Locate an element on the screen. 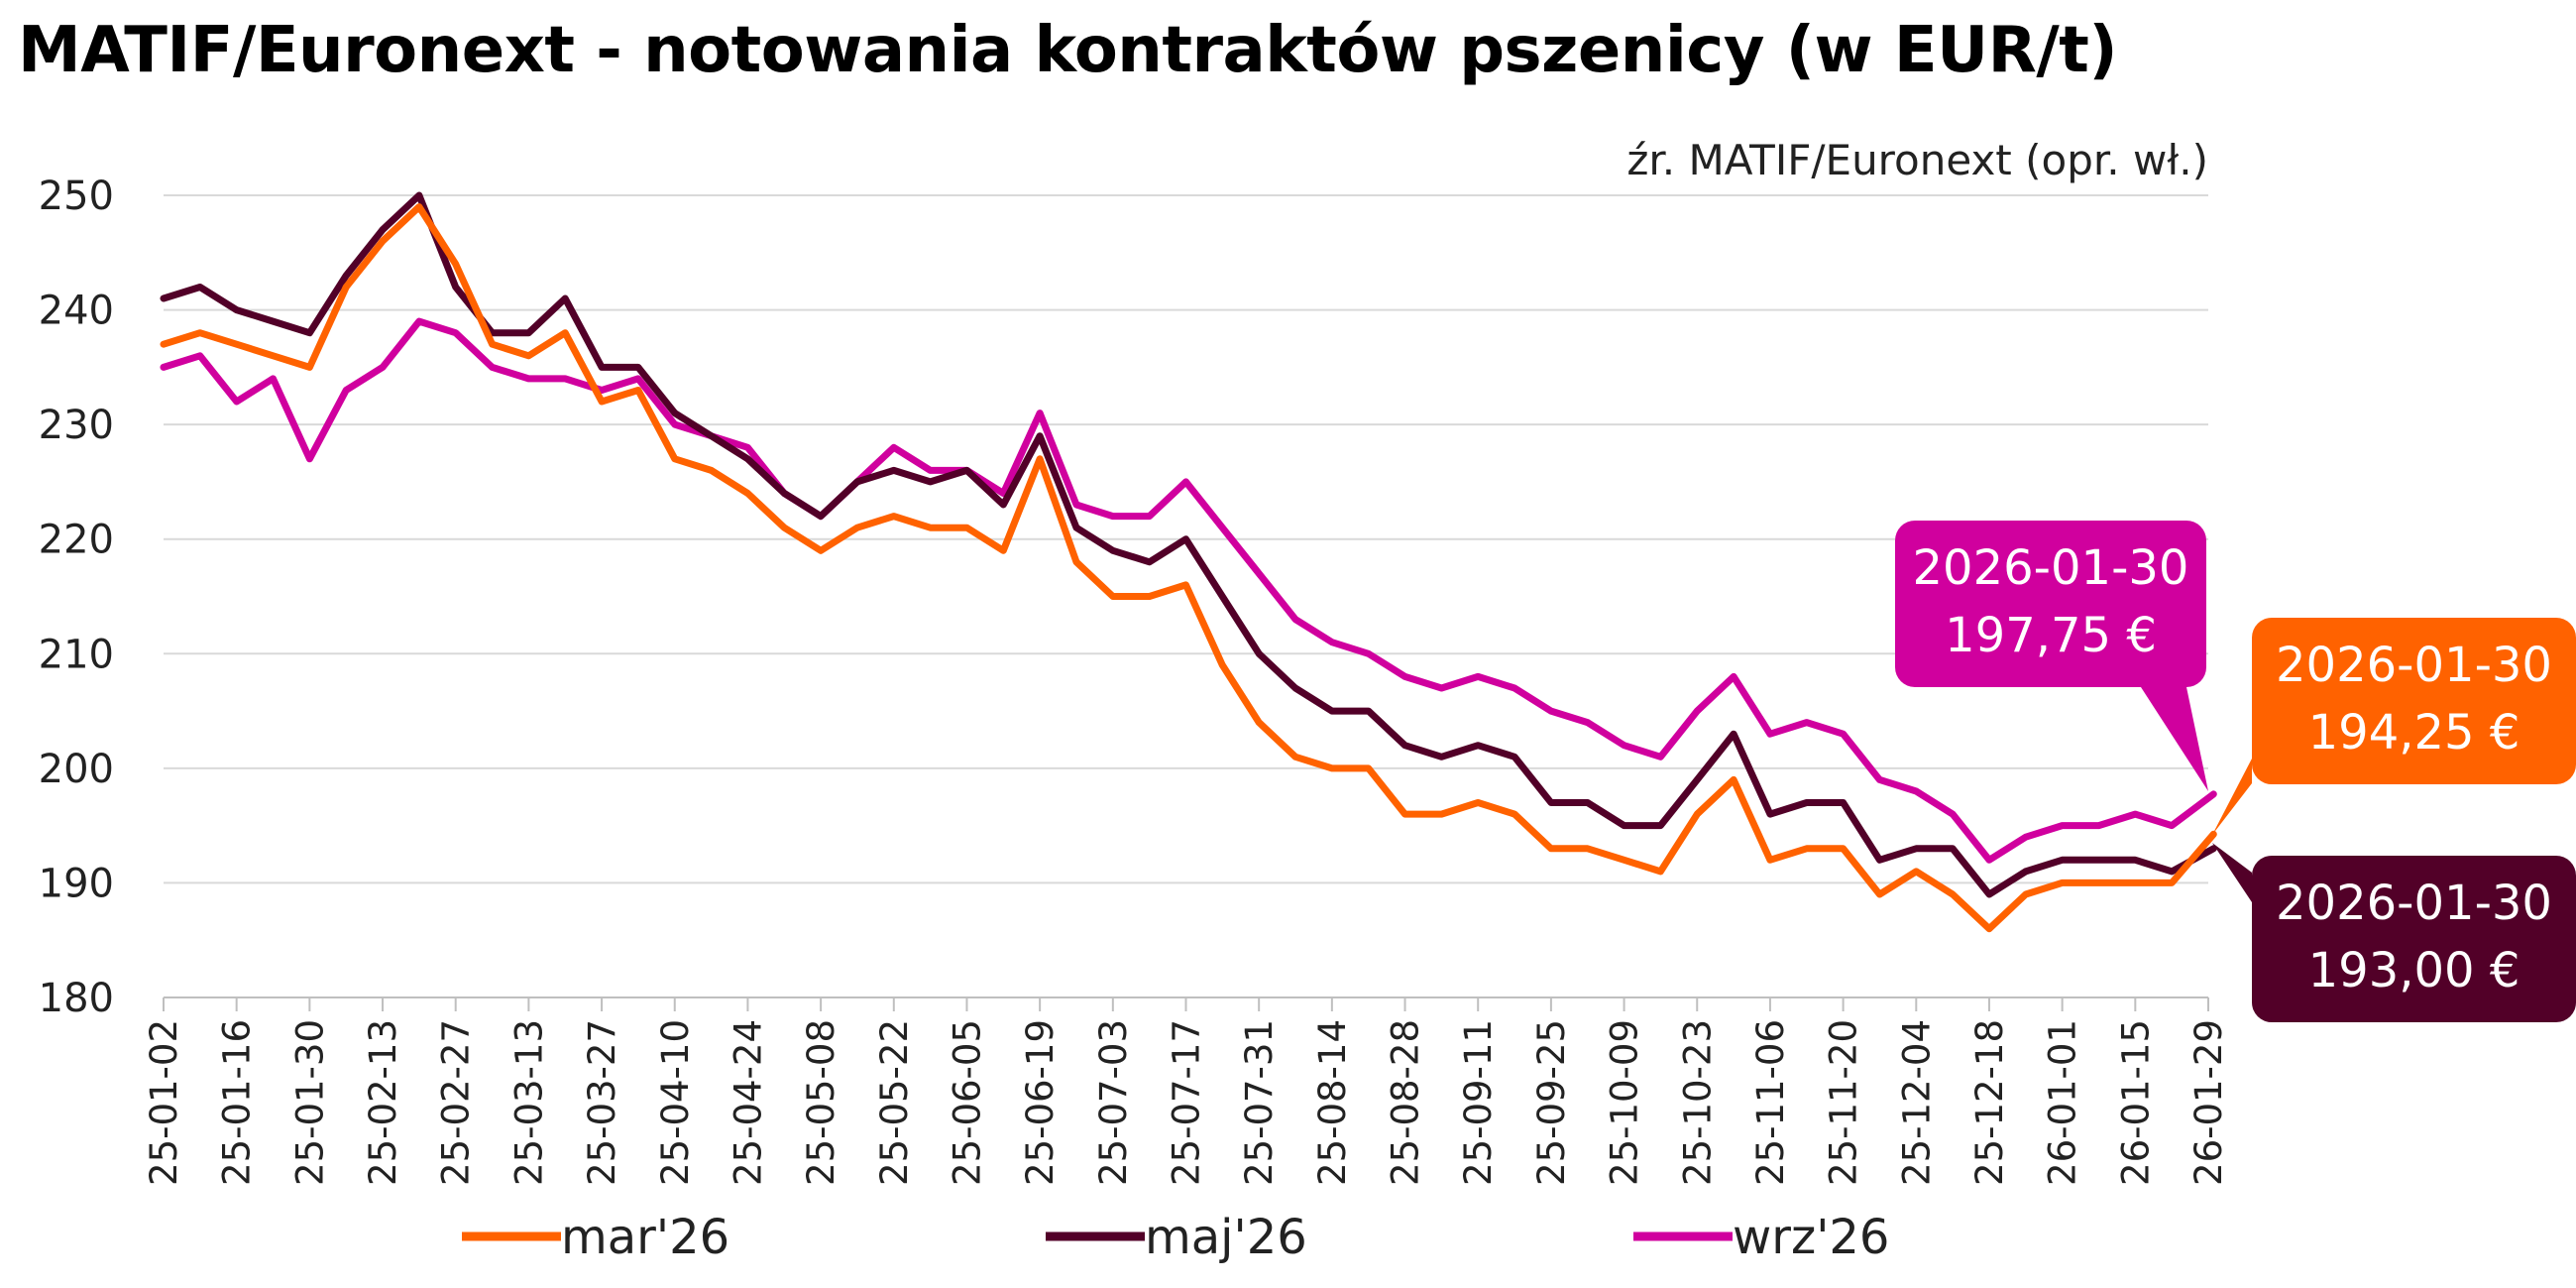 The image size is (2576, 1288). y-tick-label: 210 is located at coordinates (76, 654).